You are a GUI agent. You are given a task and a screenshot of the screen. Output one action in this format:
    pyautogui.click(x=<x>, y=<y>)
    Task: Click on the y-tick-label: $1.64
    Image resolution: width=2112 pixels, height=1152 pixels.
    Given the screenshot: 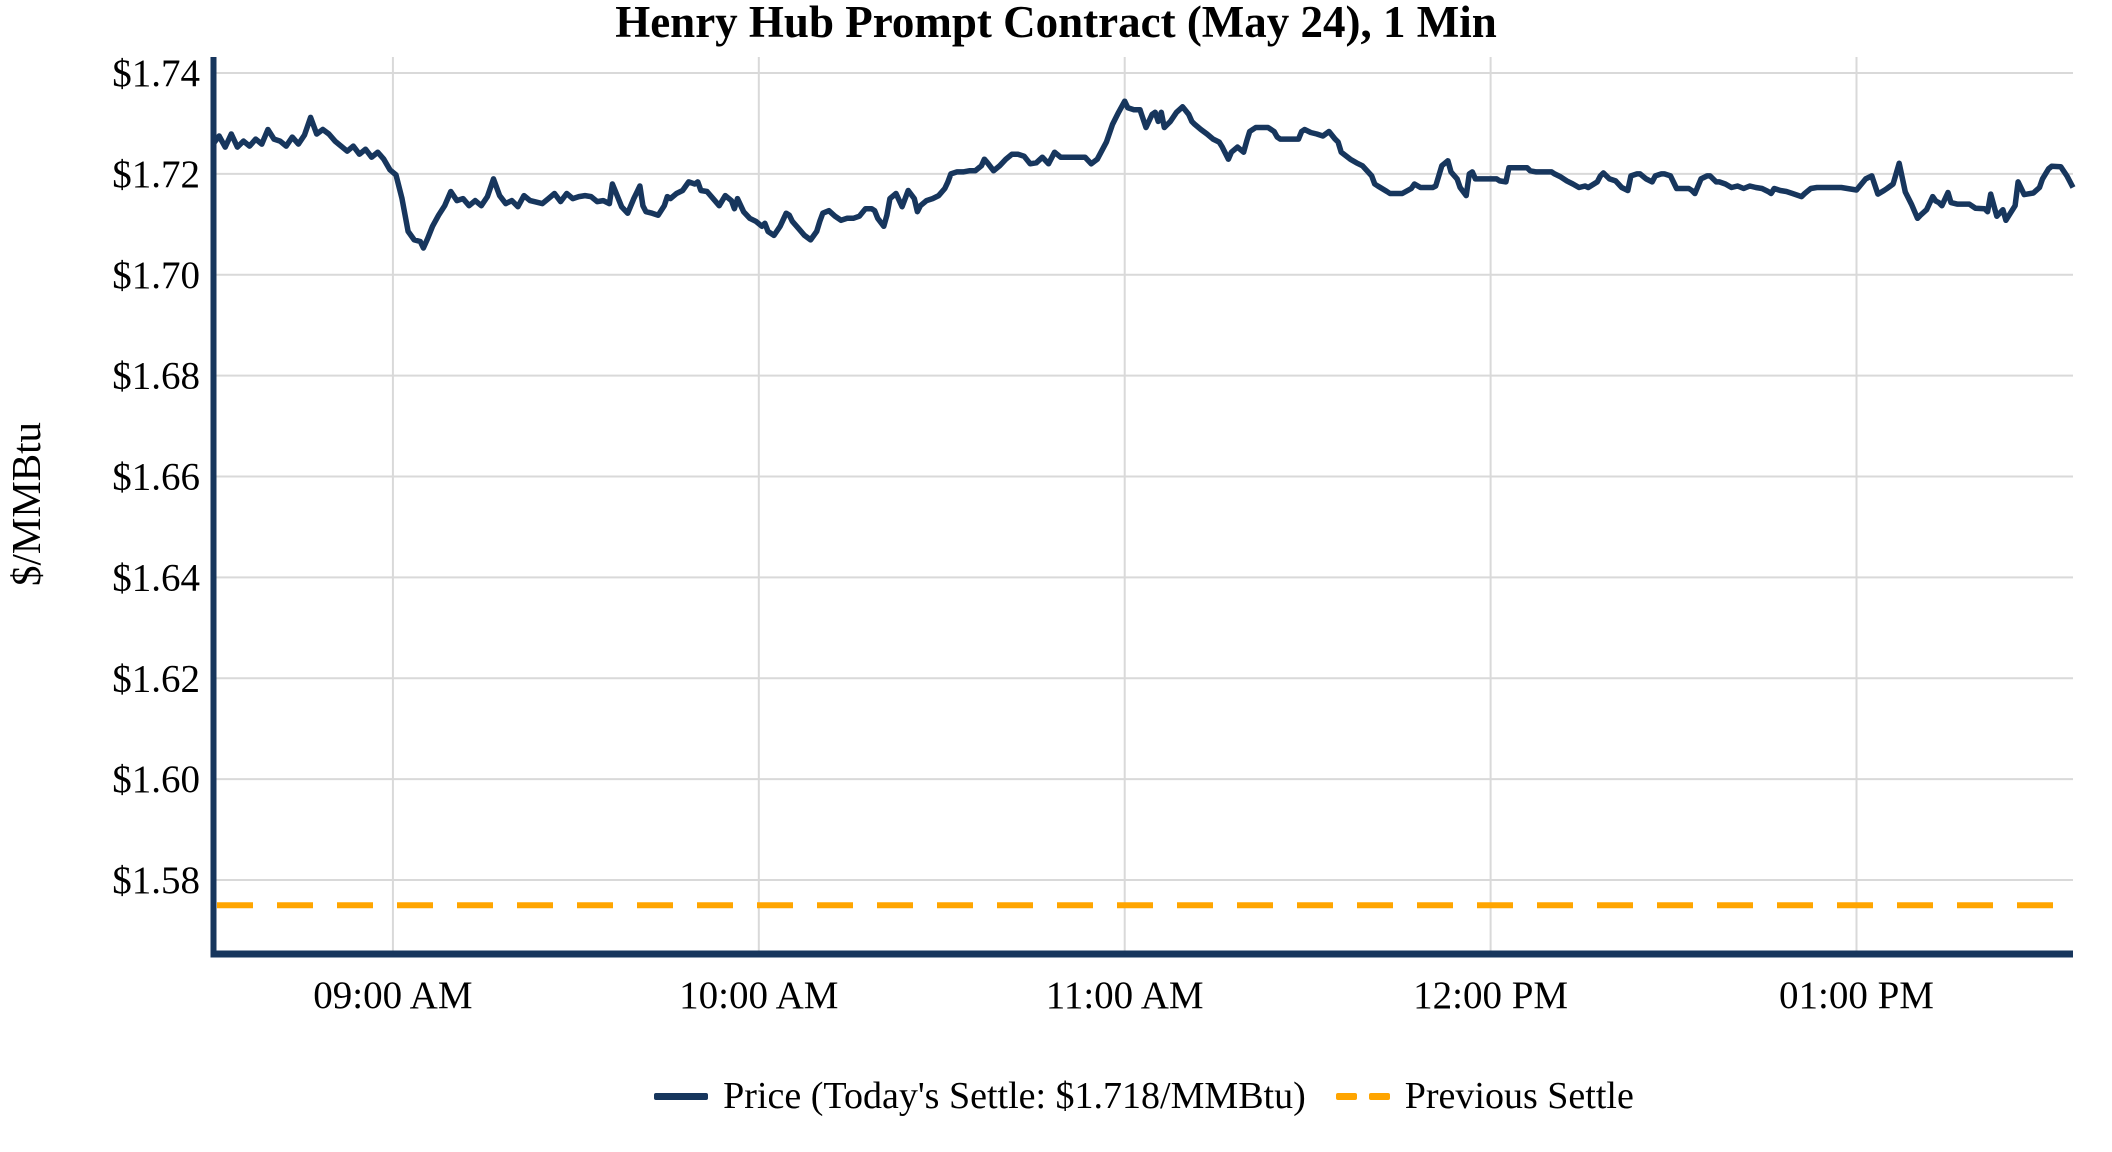 What is the action you would take?
    pyautogui.click(x=156, y=577)
    